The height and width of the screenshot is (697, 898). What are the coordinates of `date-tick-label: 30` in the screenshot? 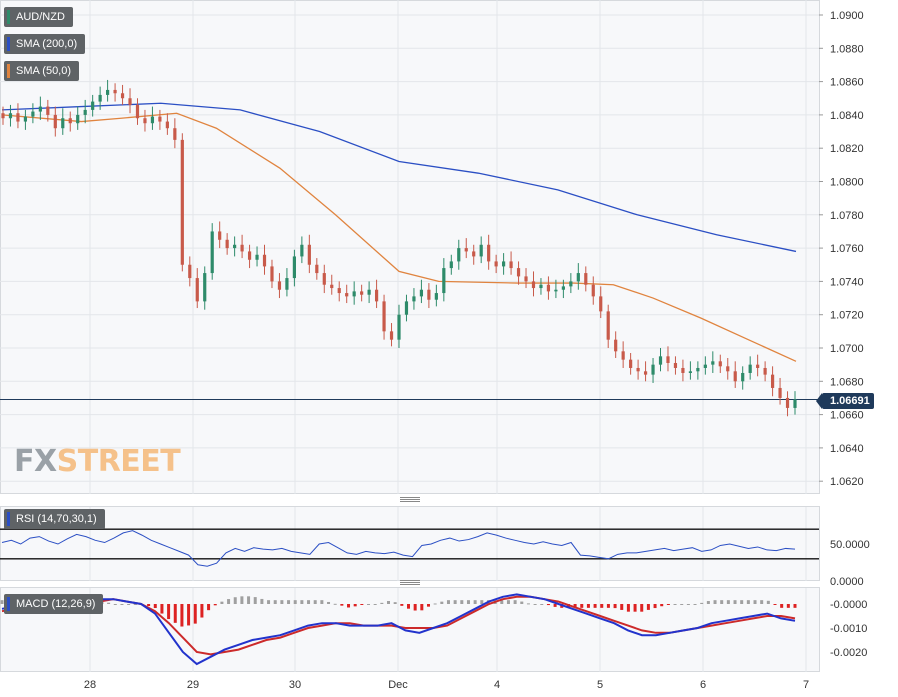 It's located at (295, 685).